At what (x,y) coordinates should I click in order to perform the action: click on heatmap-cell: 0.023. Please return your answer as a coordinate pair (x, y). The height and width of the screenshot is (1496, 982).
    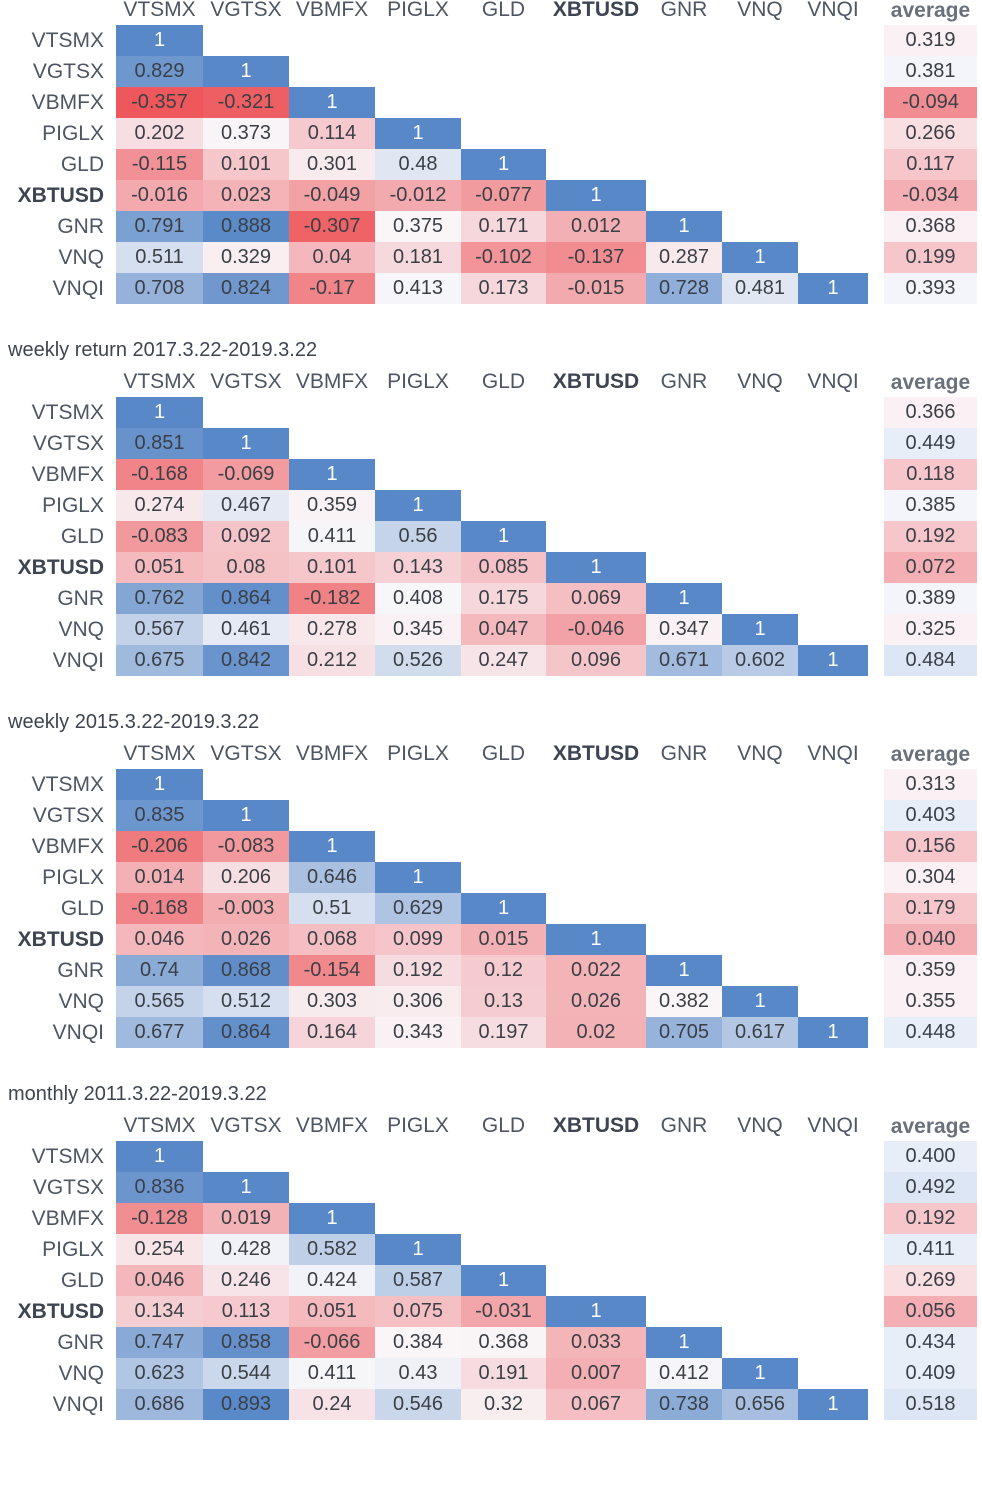
    Looking at the image, I should click on (246, 195).